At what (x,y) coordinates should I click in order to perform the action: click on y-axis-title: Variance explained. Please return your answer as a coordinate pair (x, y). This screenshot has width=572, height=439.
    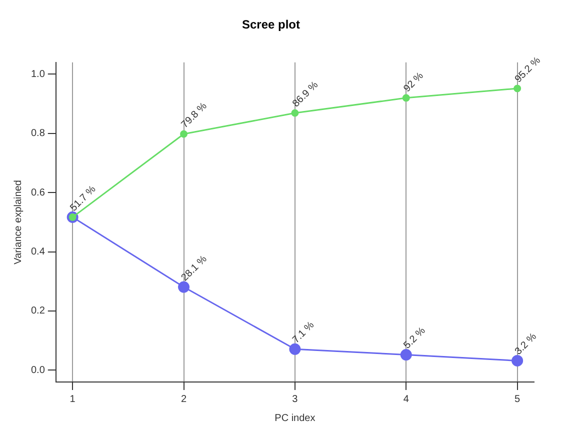
    Looking at the image, I should click on (18, 222).